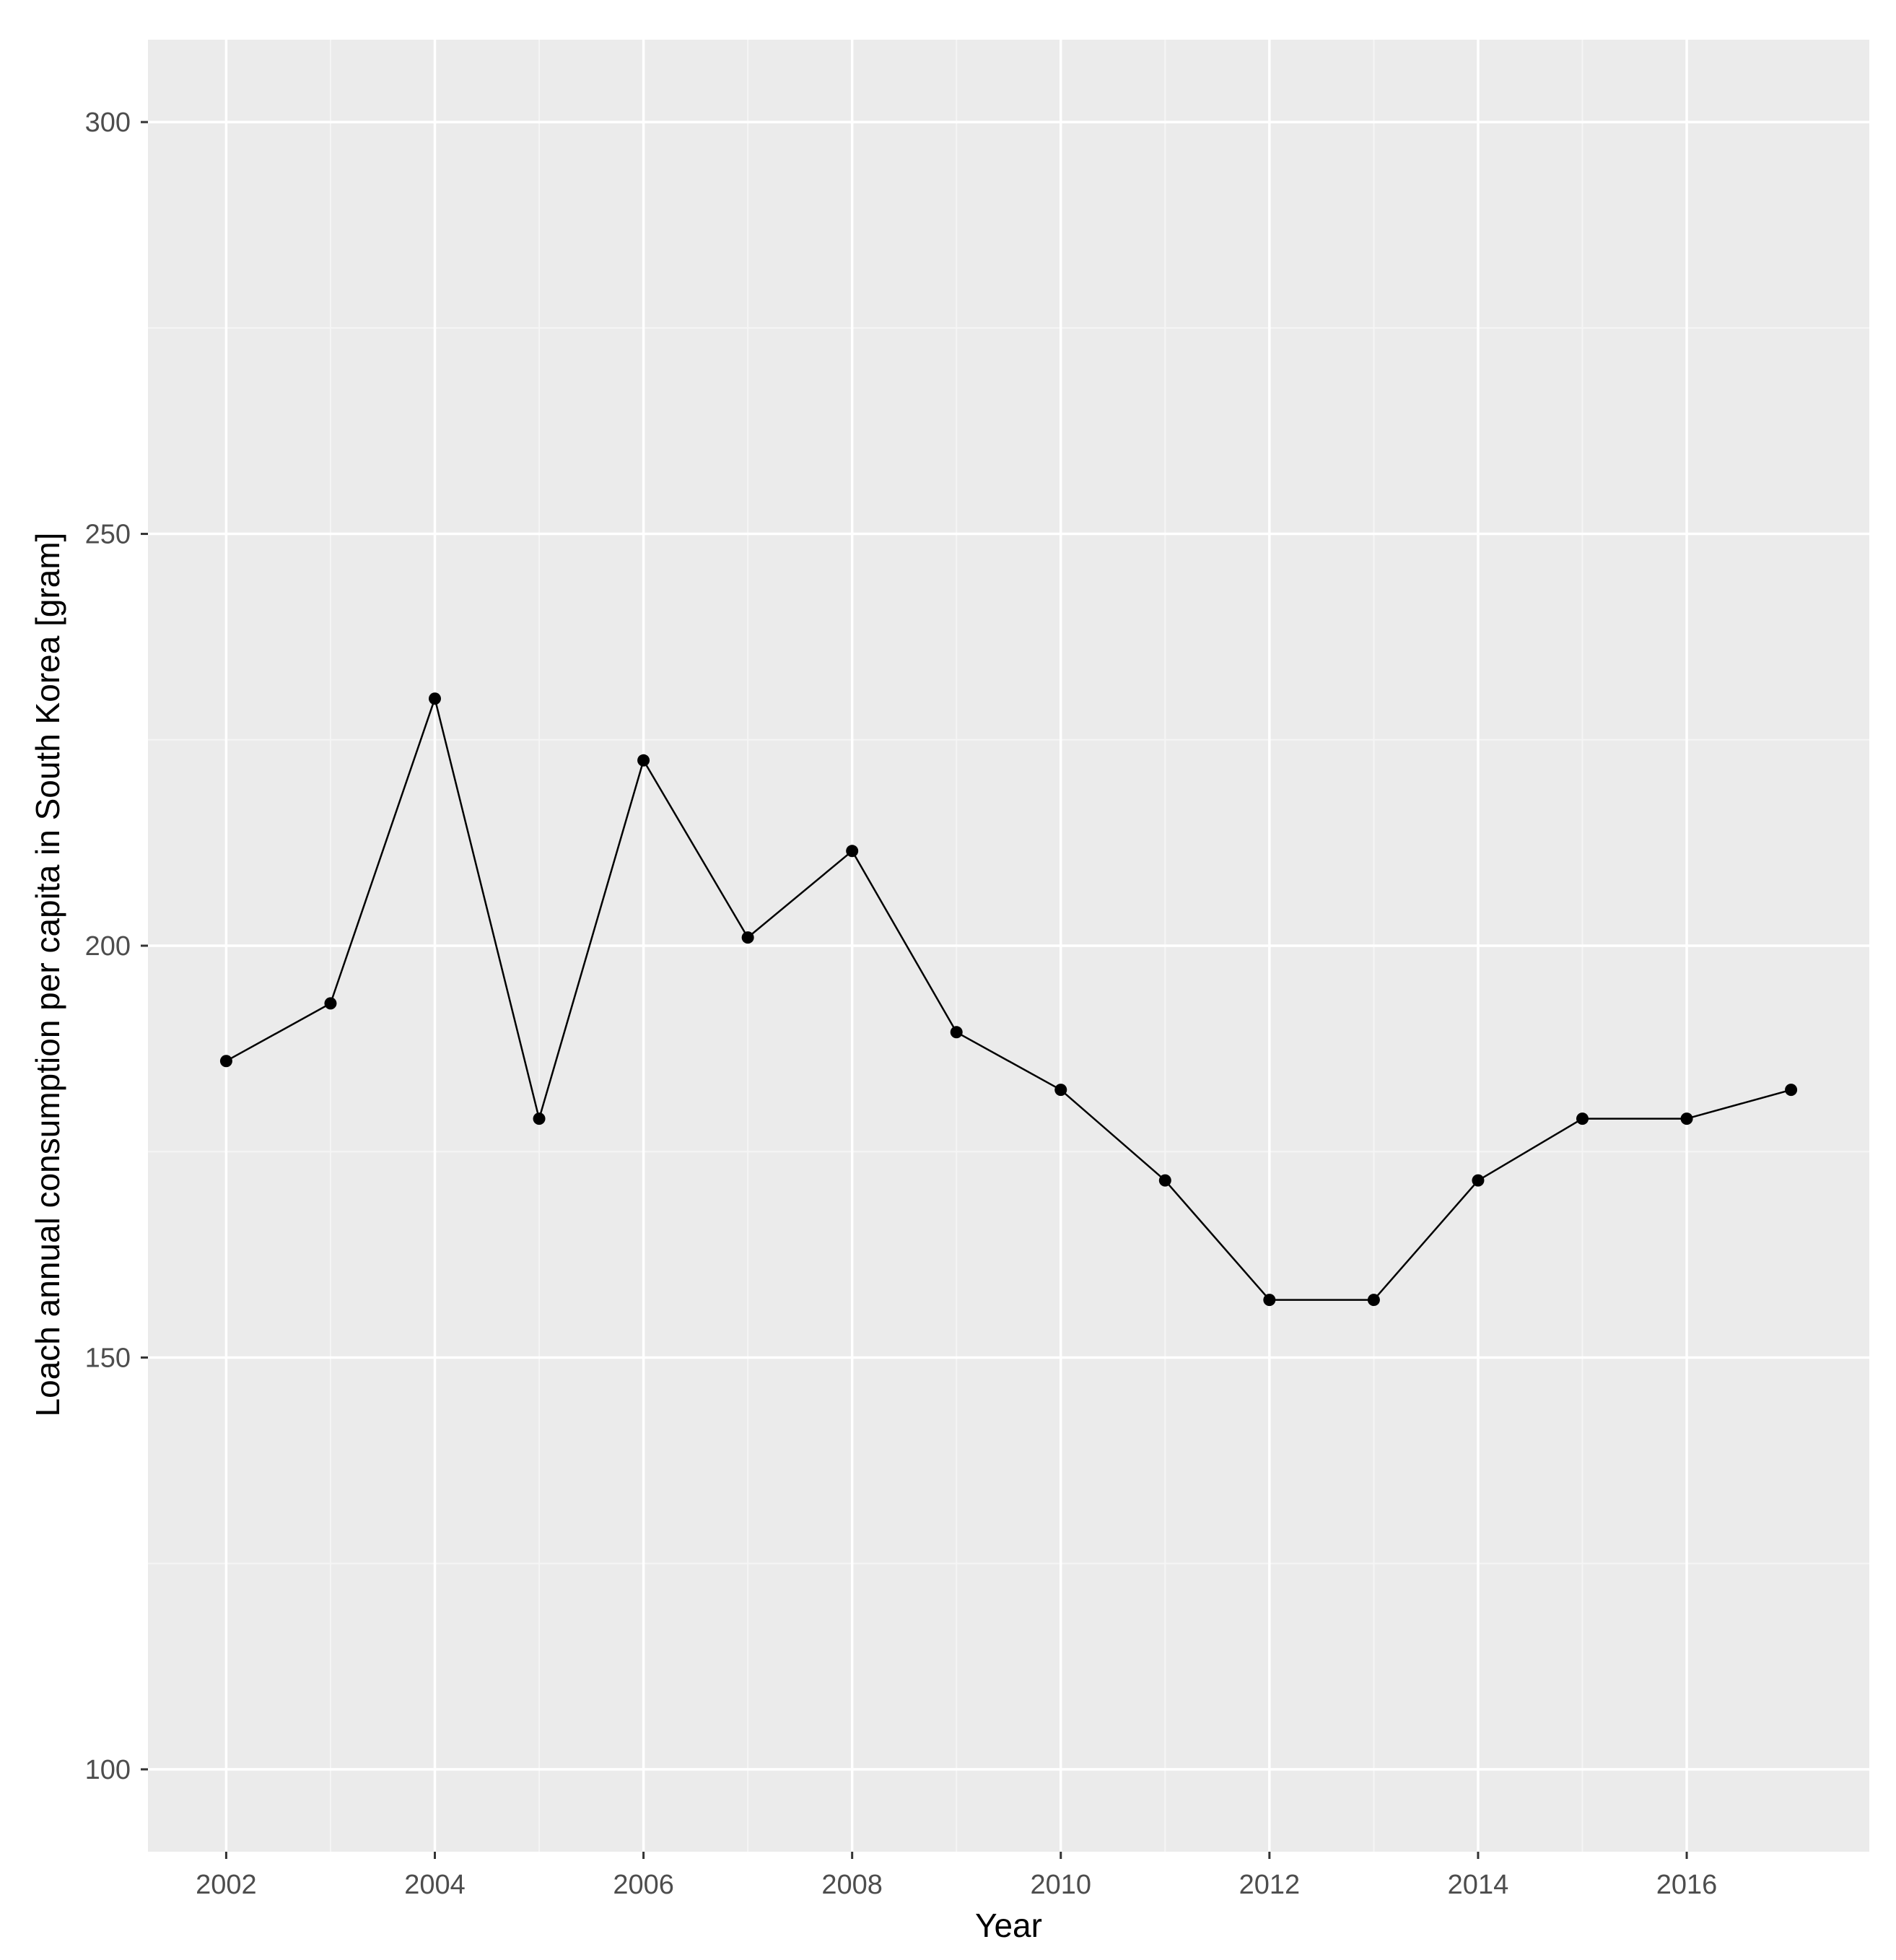  Describe the element at coordinates (1478, 1885) in the screenshot. I see `x-tick-label: 2014` at that location.